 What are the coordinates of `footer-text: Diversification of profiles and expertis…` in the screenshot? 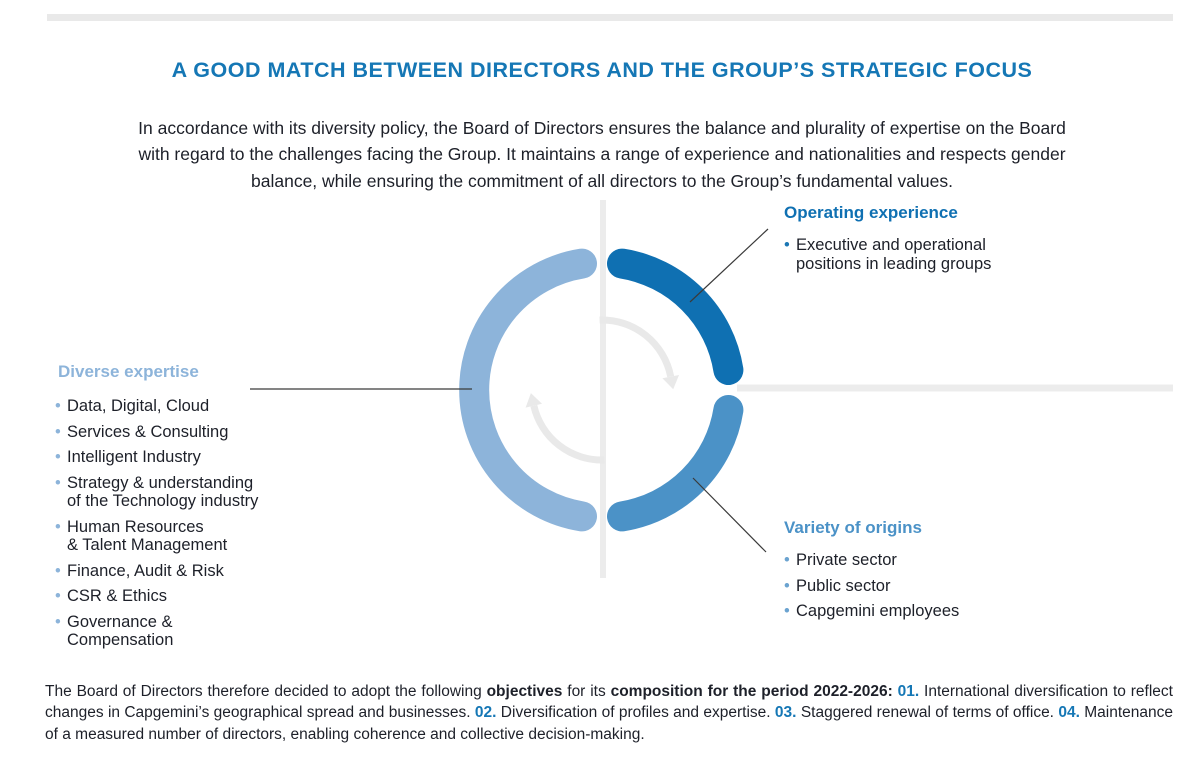 It's located at (635, 712).